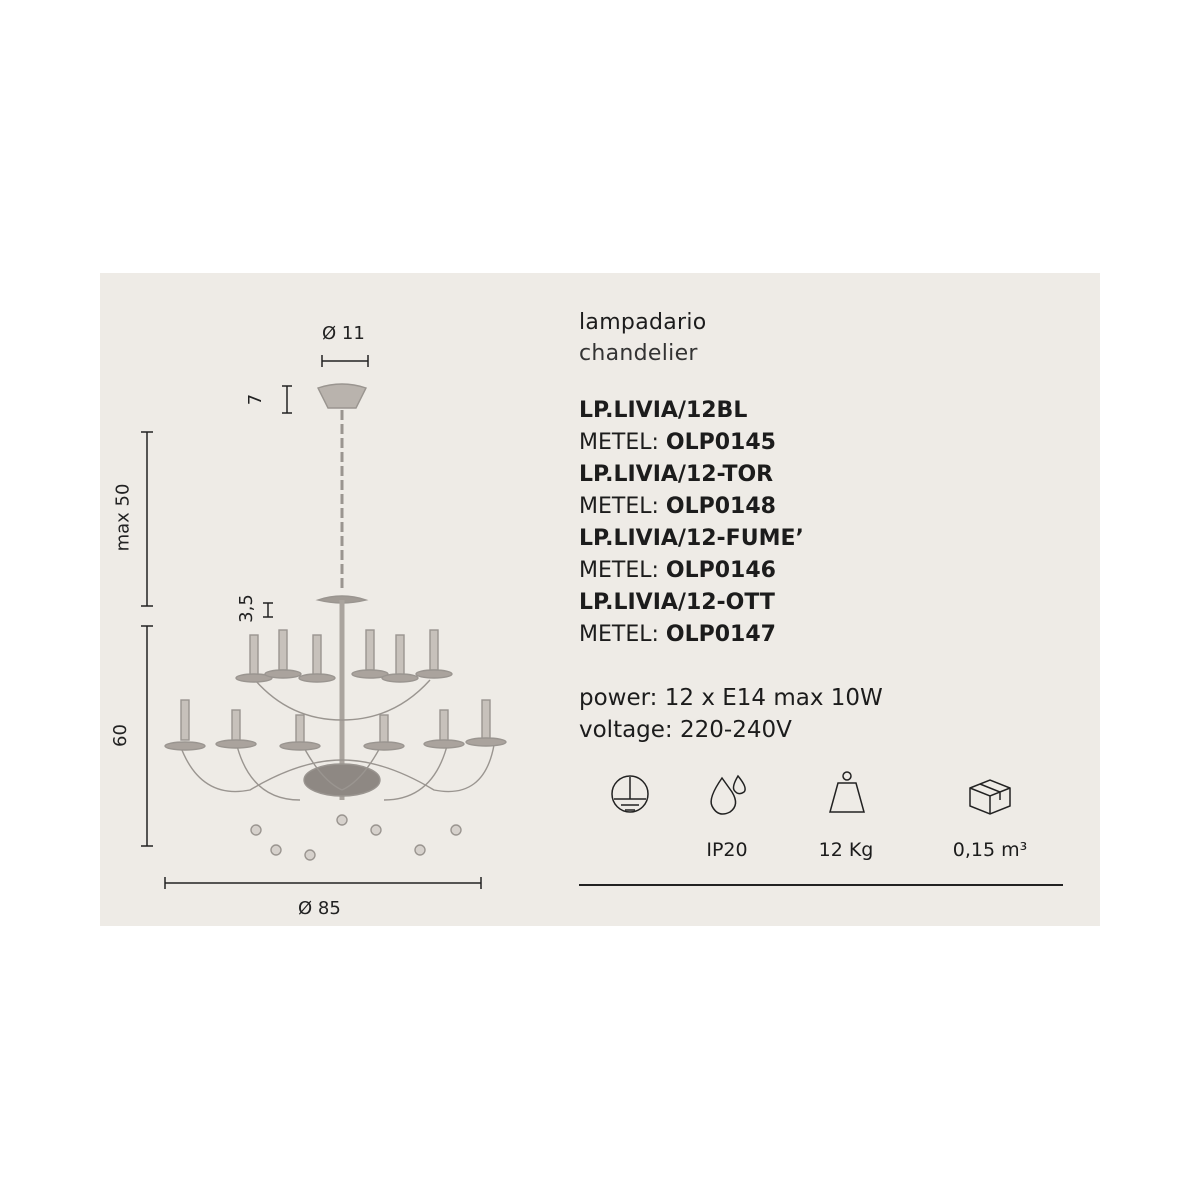 This screenshot has width=1200, height=1200. What do you see at coordinates (990, 850) in the screenshot?
I see `volume-value: 0,15 m³` at bounding box center [990, 850].